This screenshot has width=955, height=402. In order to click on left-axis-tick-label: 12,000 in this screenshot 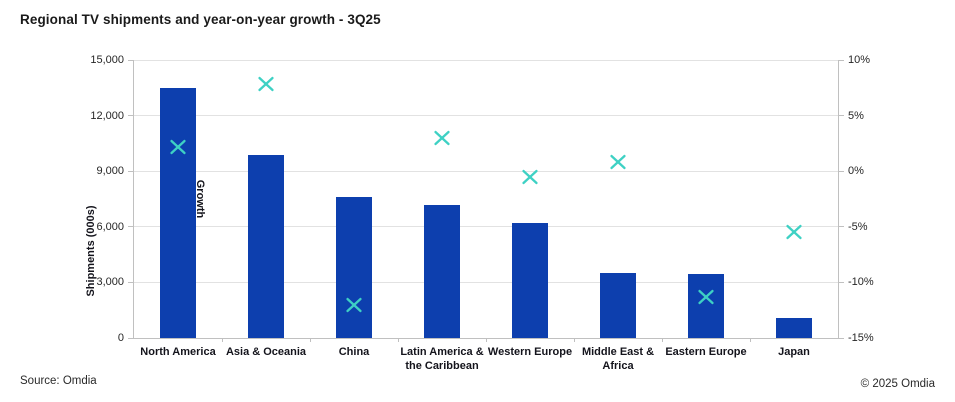, I will do `click(107, 115)`.